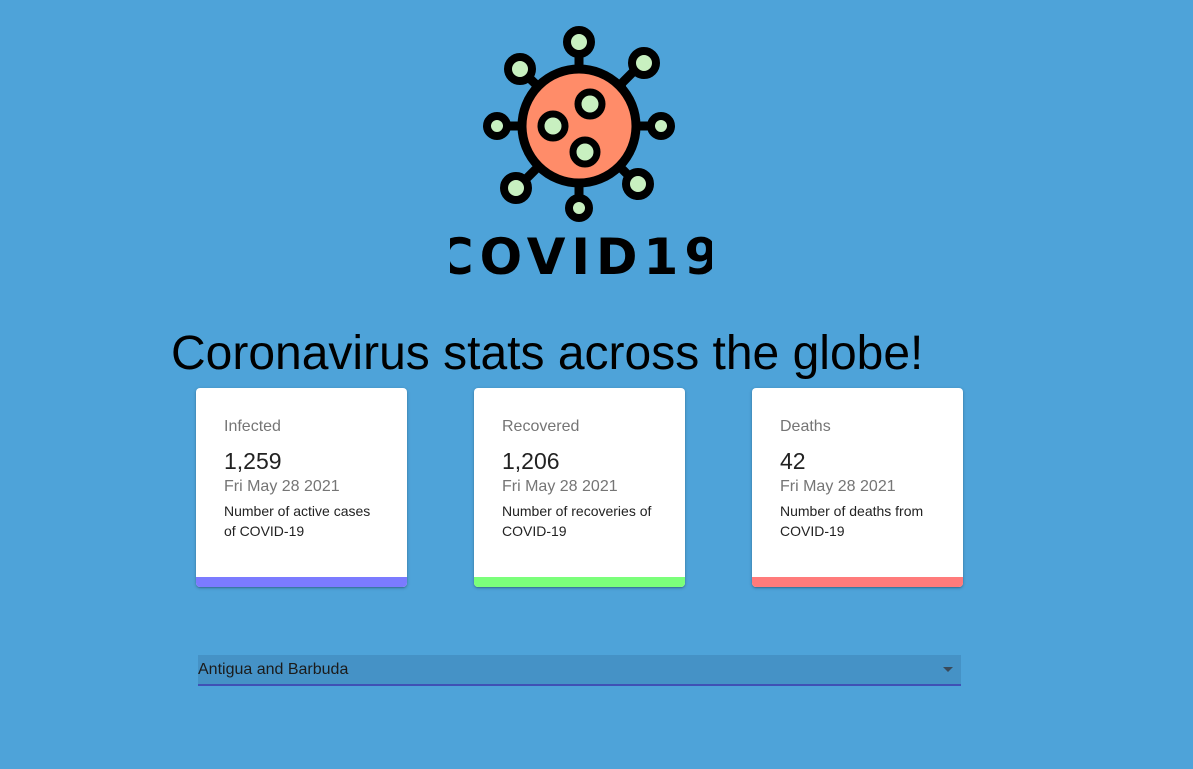  I want to click on card-title: Deaths, so click(805, 426).